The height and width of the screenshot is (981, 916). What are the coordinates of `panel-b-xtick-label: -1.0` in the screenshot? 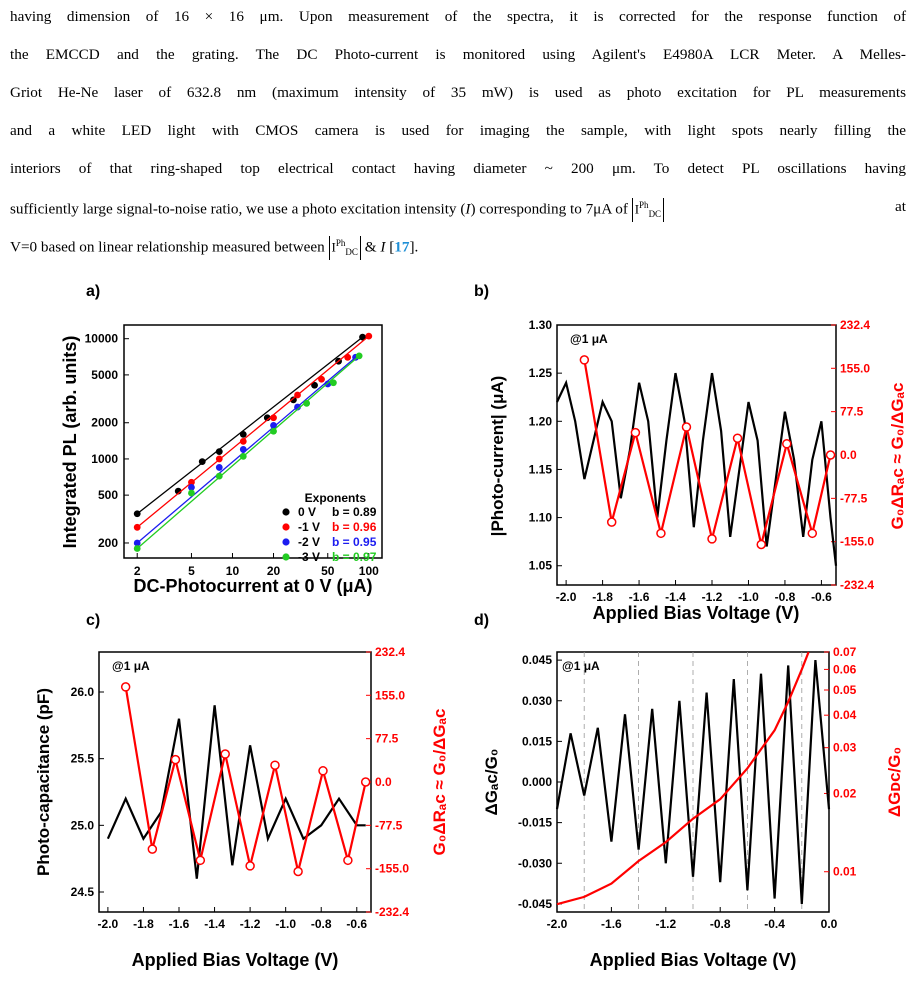 It's located at (748, 597).